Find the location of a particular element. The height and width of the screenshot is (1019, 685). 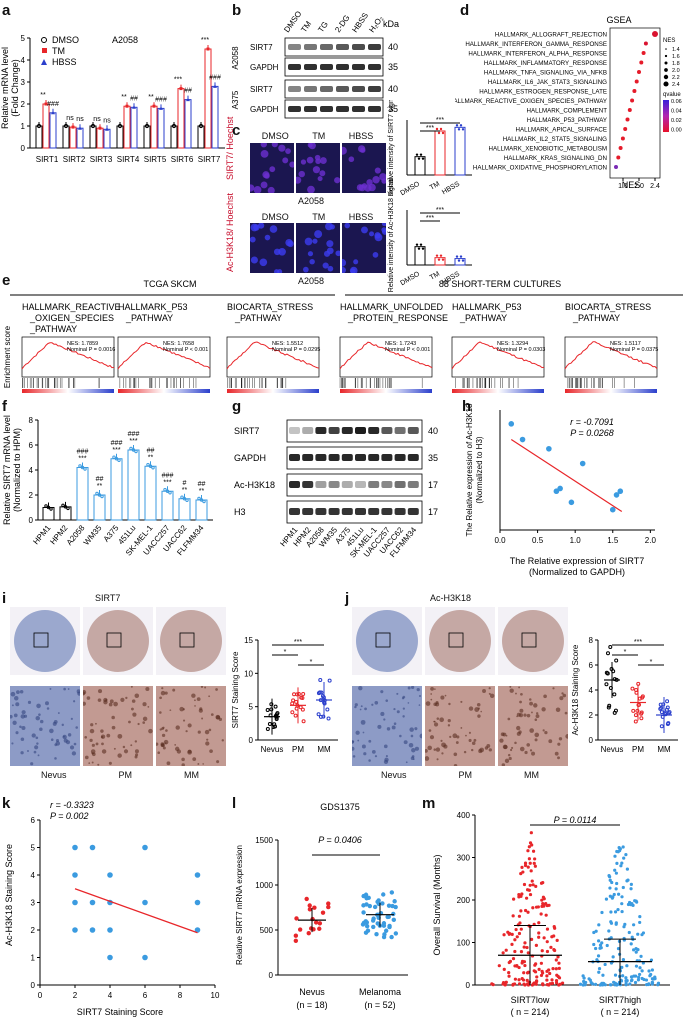

h-ylabel: The Relative expression of Ac-H3K18 is located at coordinates (469, 470).